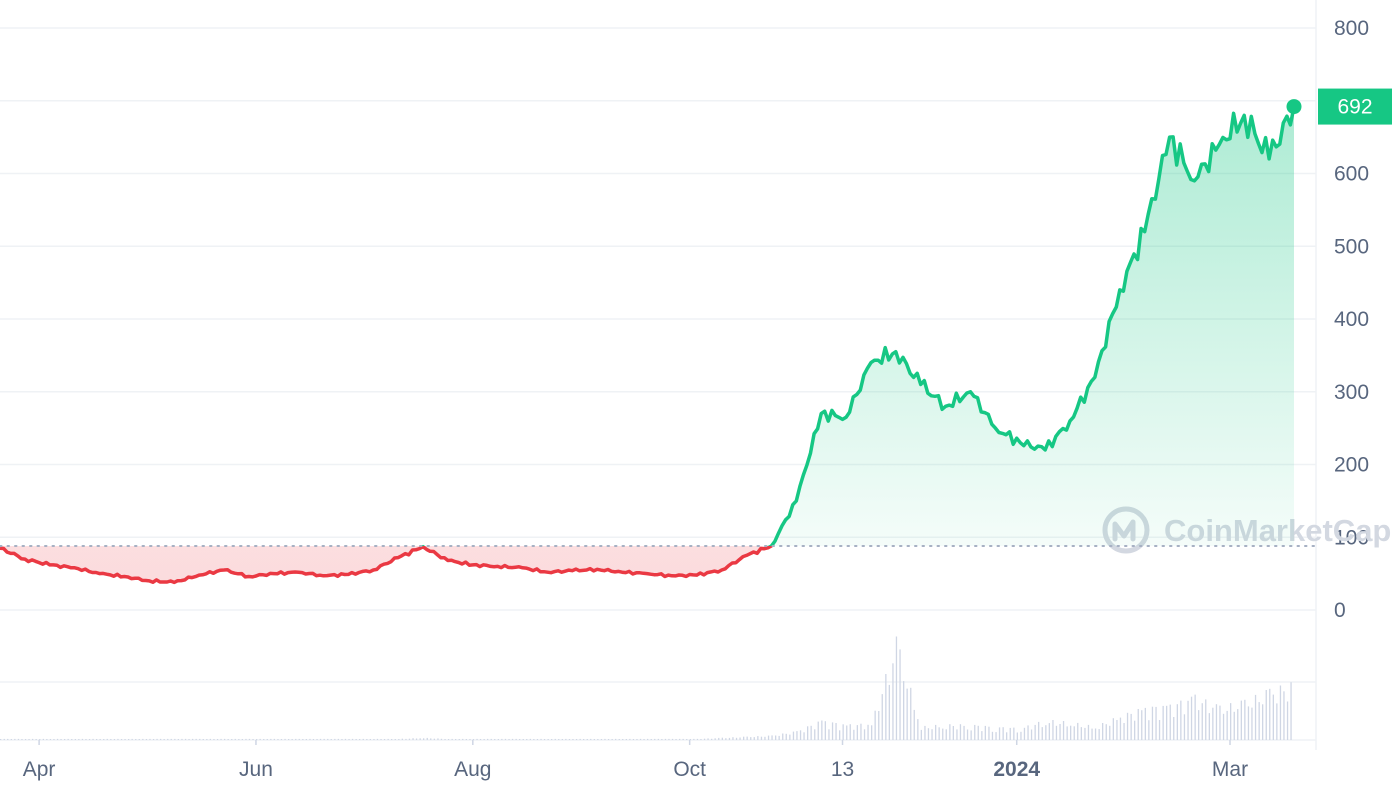 This screenshot has height=792, width=1392. I want to click on price-line-down, so click(387, 565).